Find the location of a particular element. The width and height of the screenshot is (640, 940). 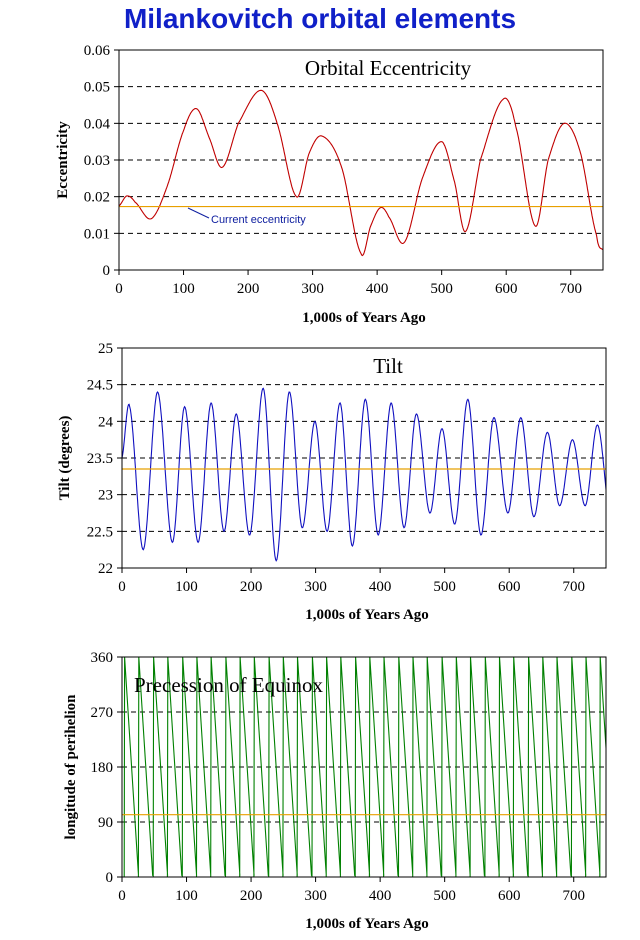

y-axis-title-eccentricity: Eccentricity is located at coordinates (63, 160).